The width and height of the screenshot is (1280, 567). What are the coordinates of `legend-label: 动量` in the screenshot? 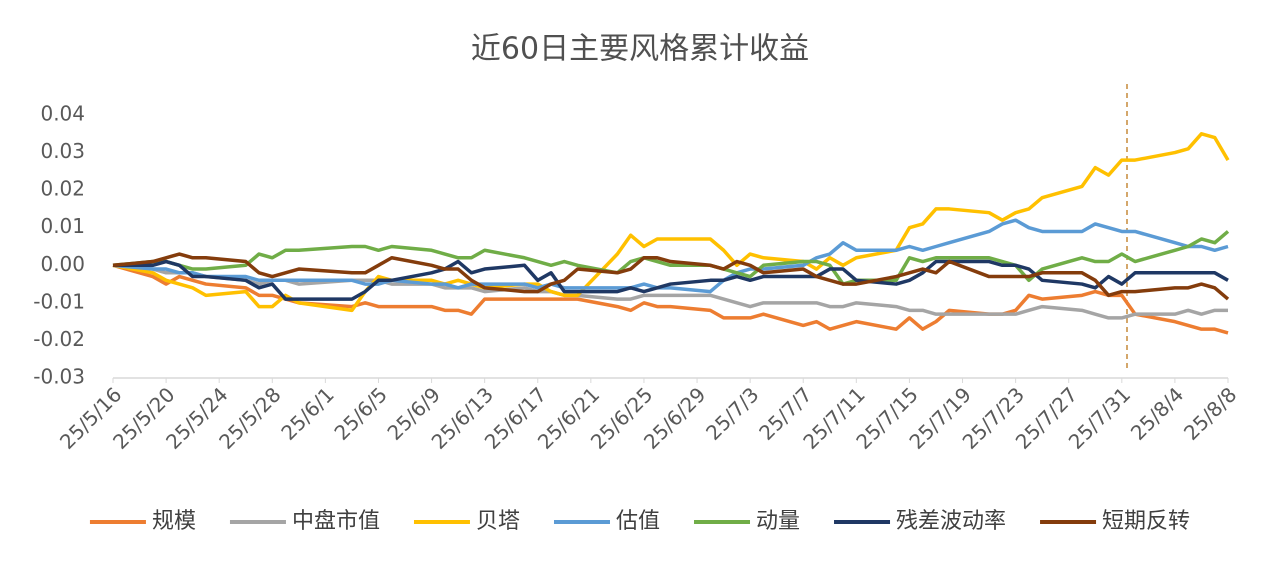 It's located at (778, 521).